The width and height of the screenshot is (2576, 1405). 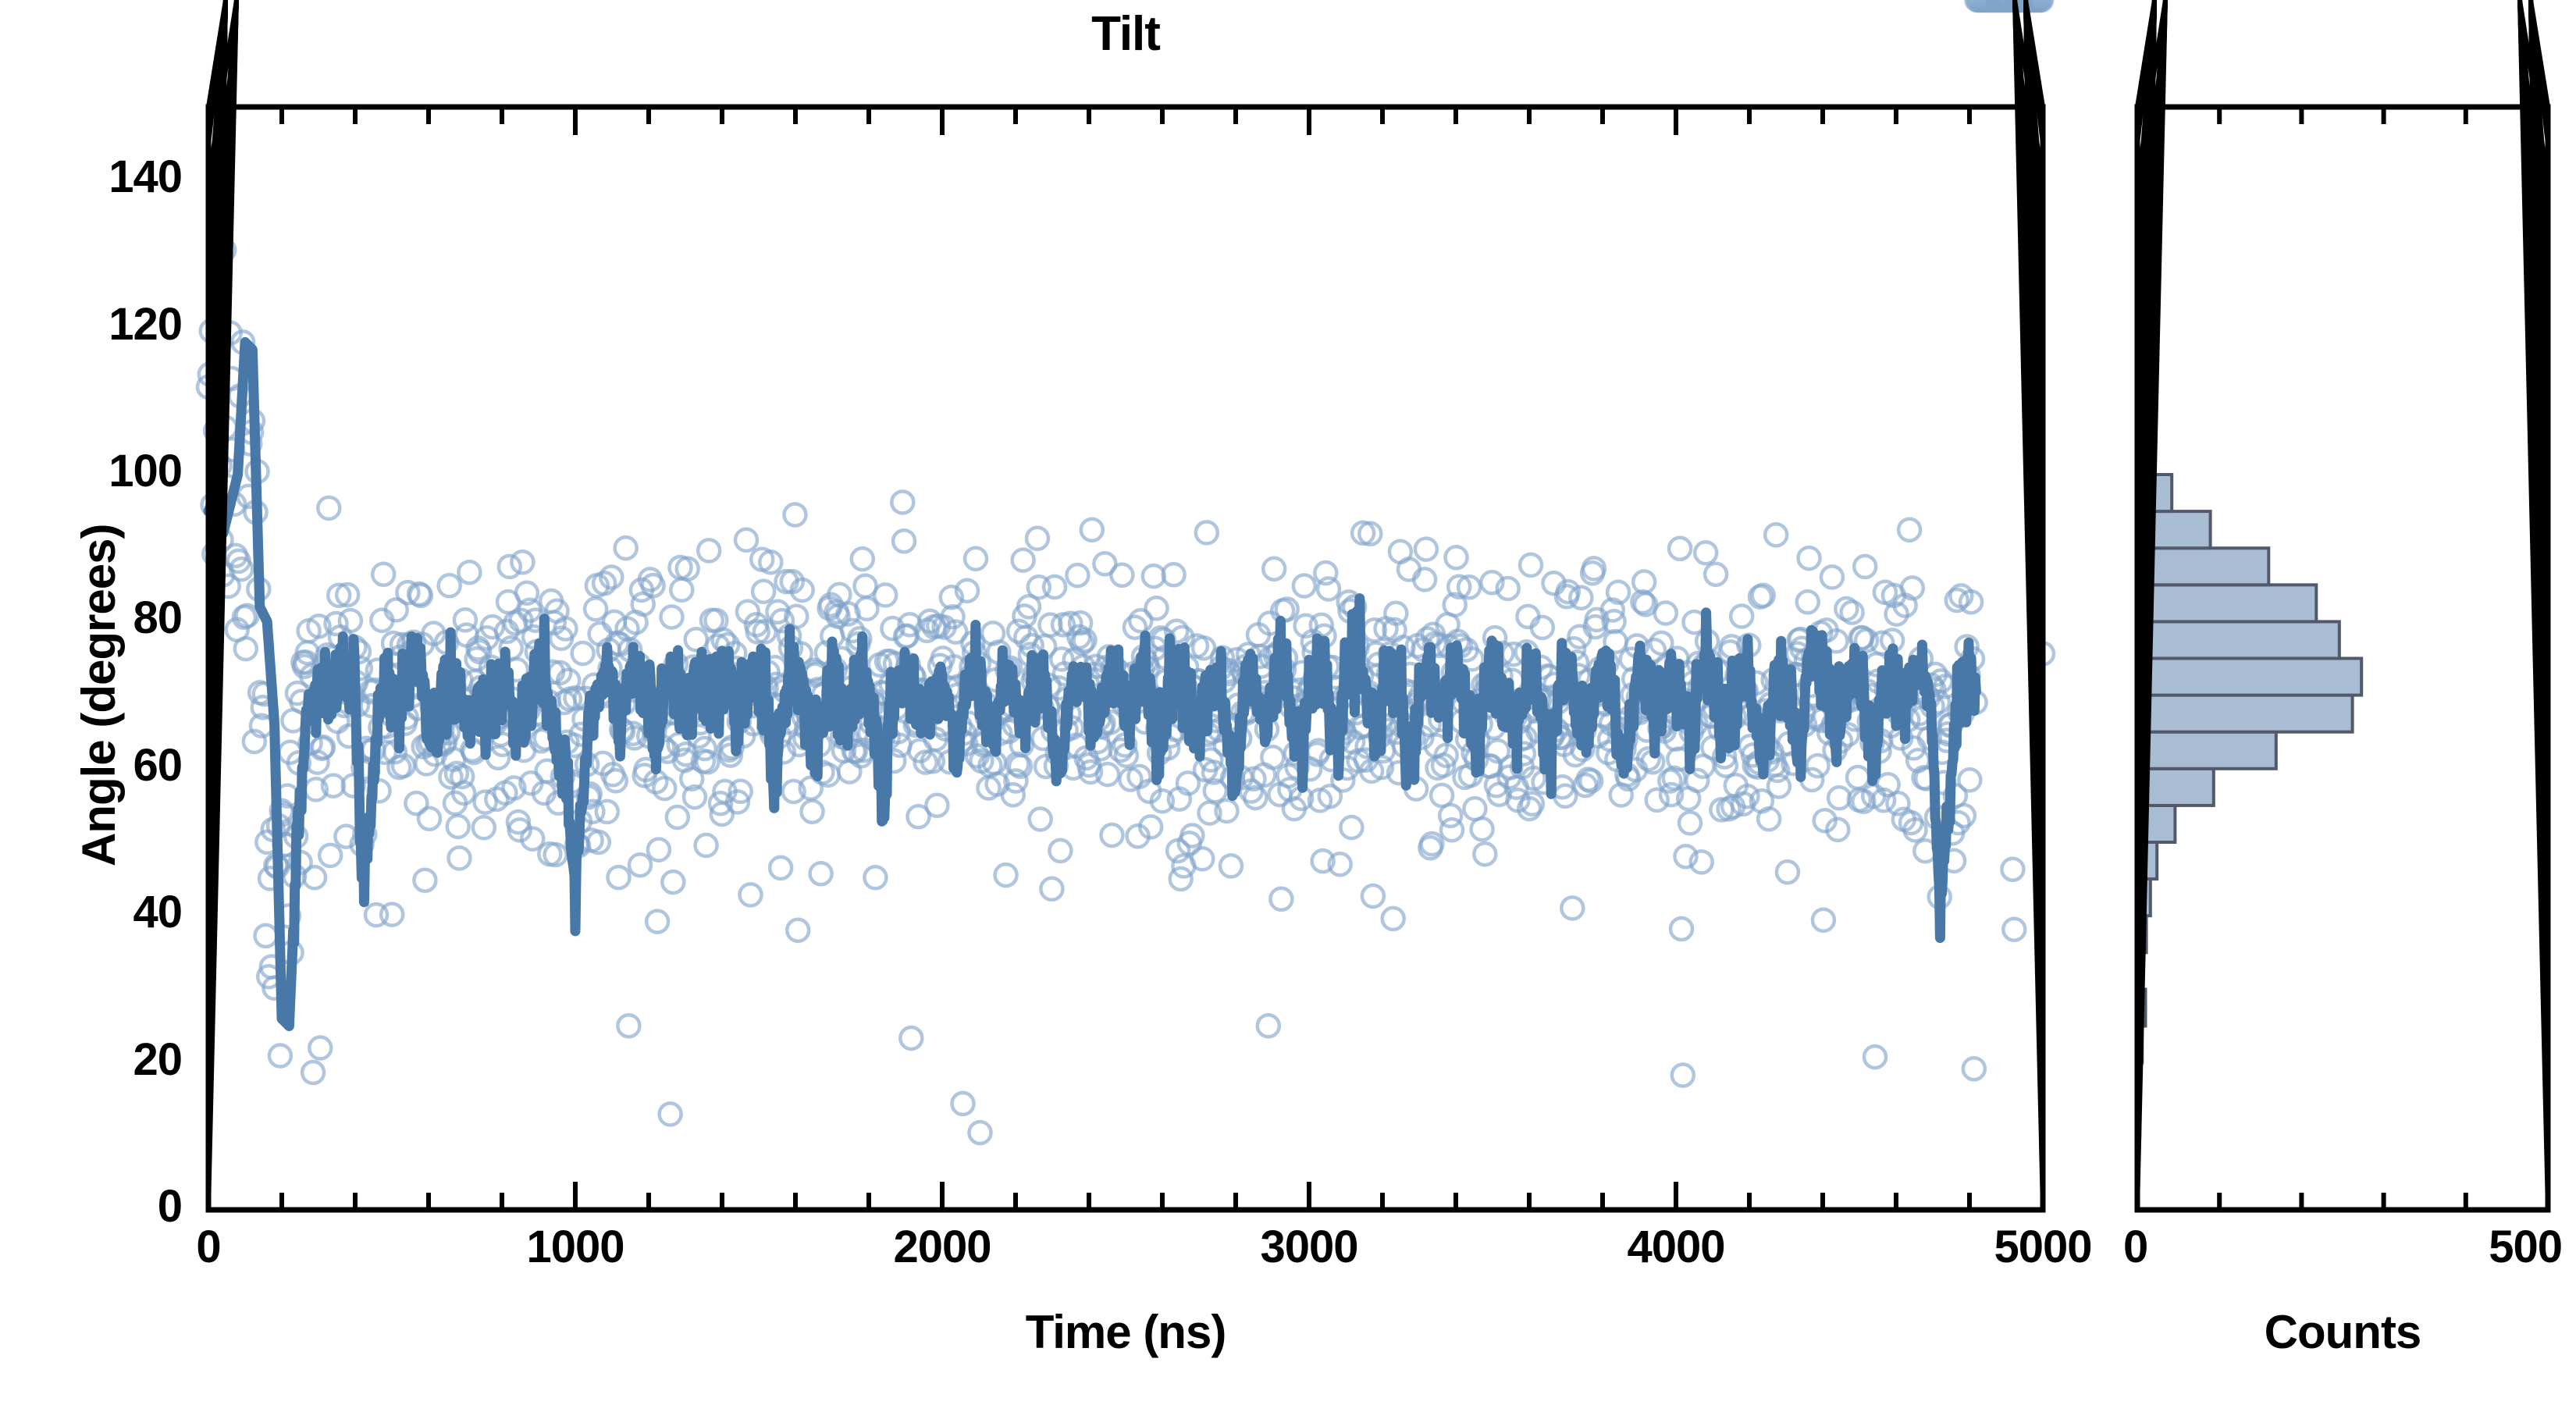 I want to click on main-xtick-label: 0, so click(x=208, y=1247).